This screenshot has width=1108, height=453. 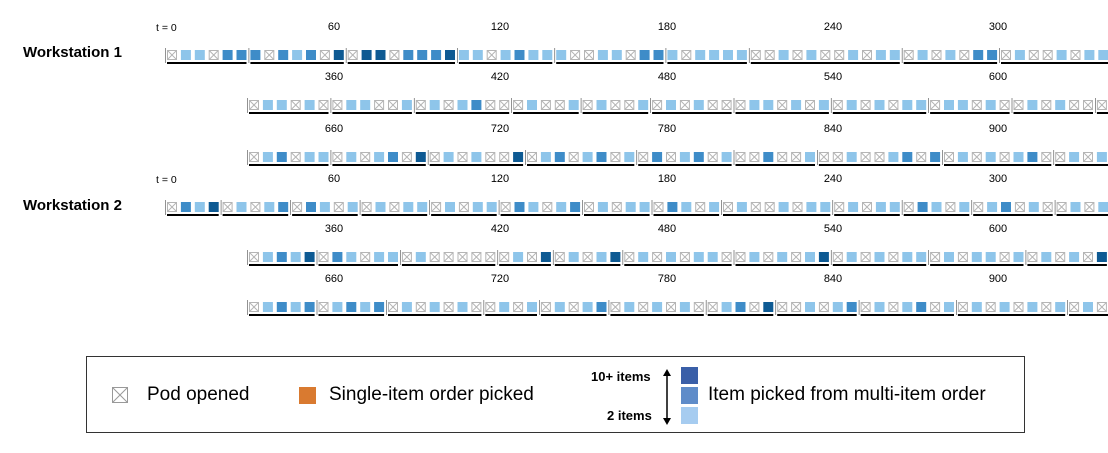 I want to click on single-item-swatch, so click(x=307, y=395).